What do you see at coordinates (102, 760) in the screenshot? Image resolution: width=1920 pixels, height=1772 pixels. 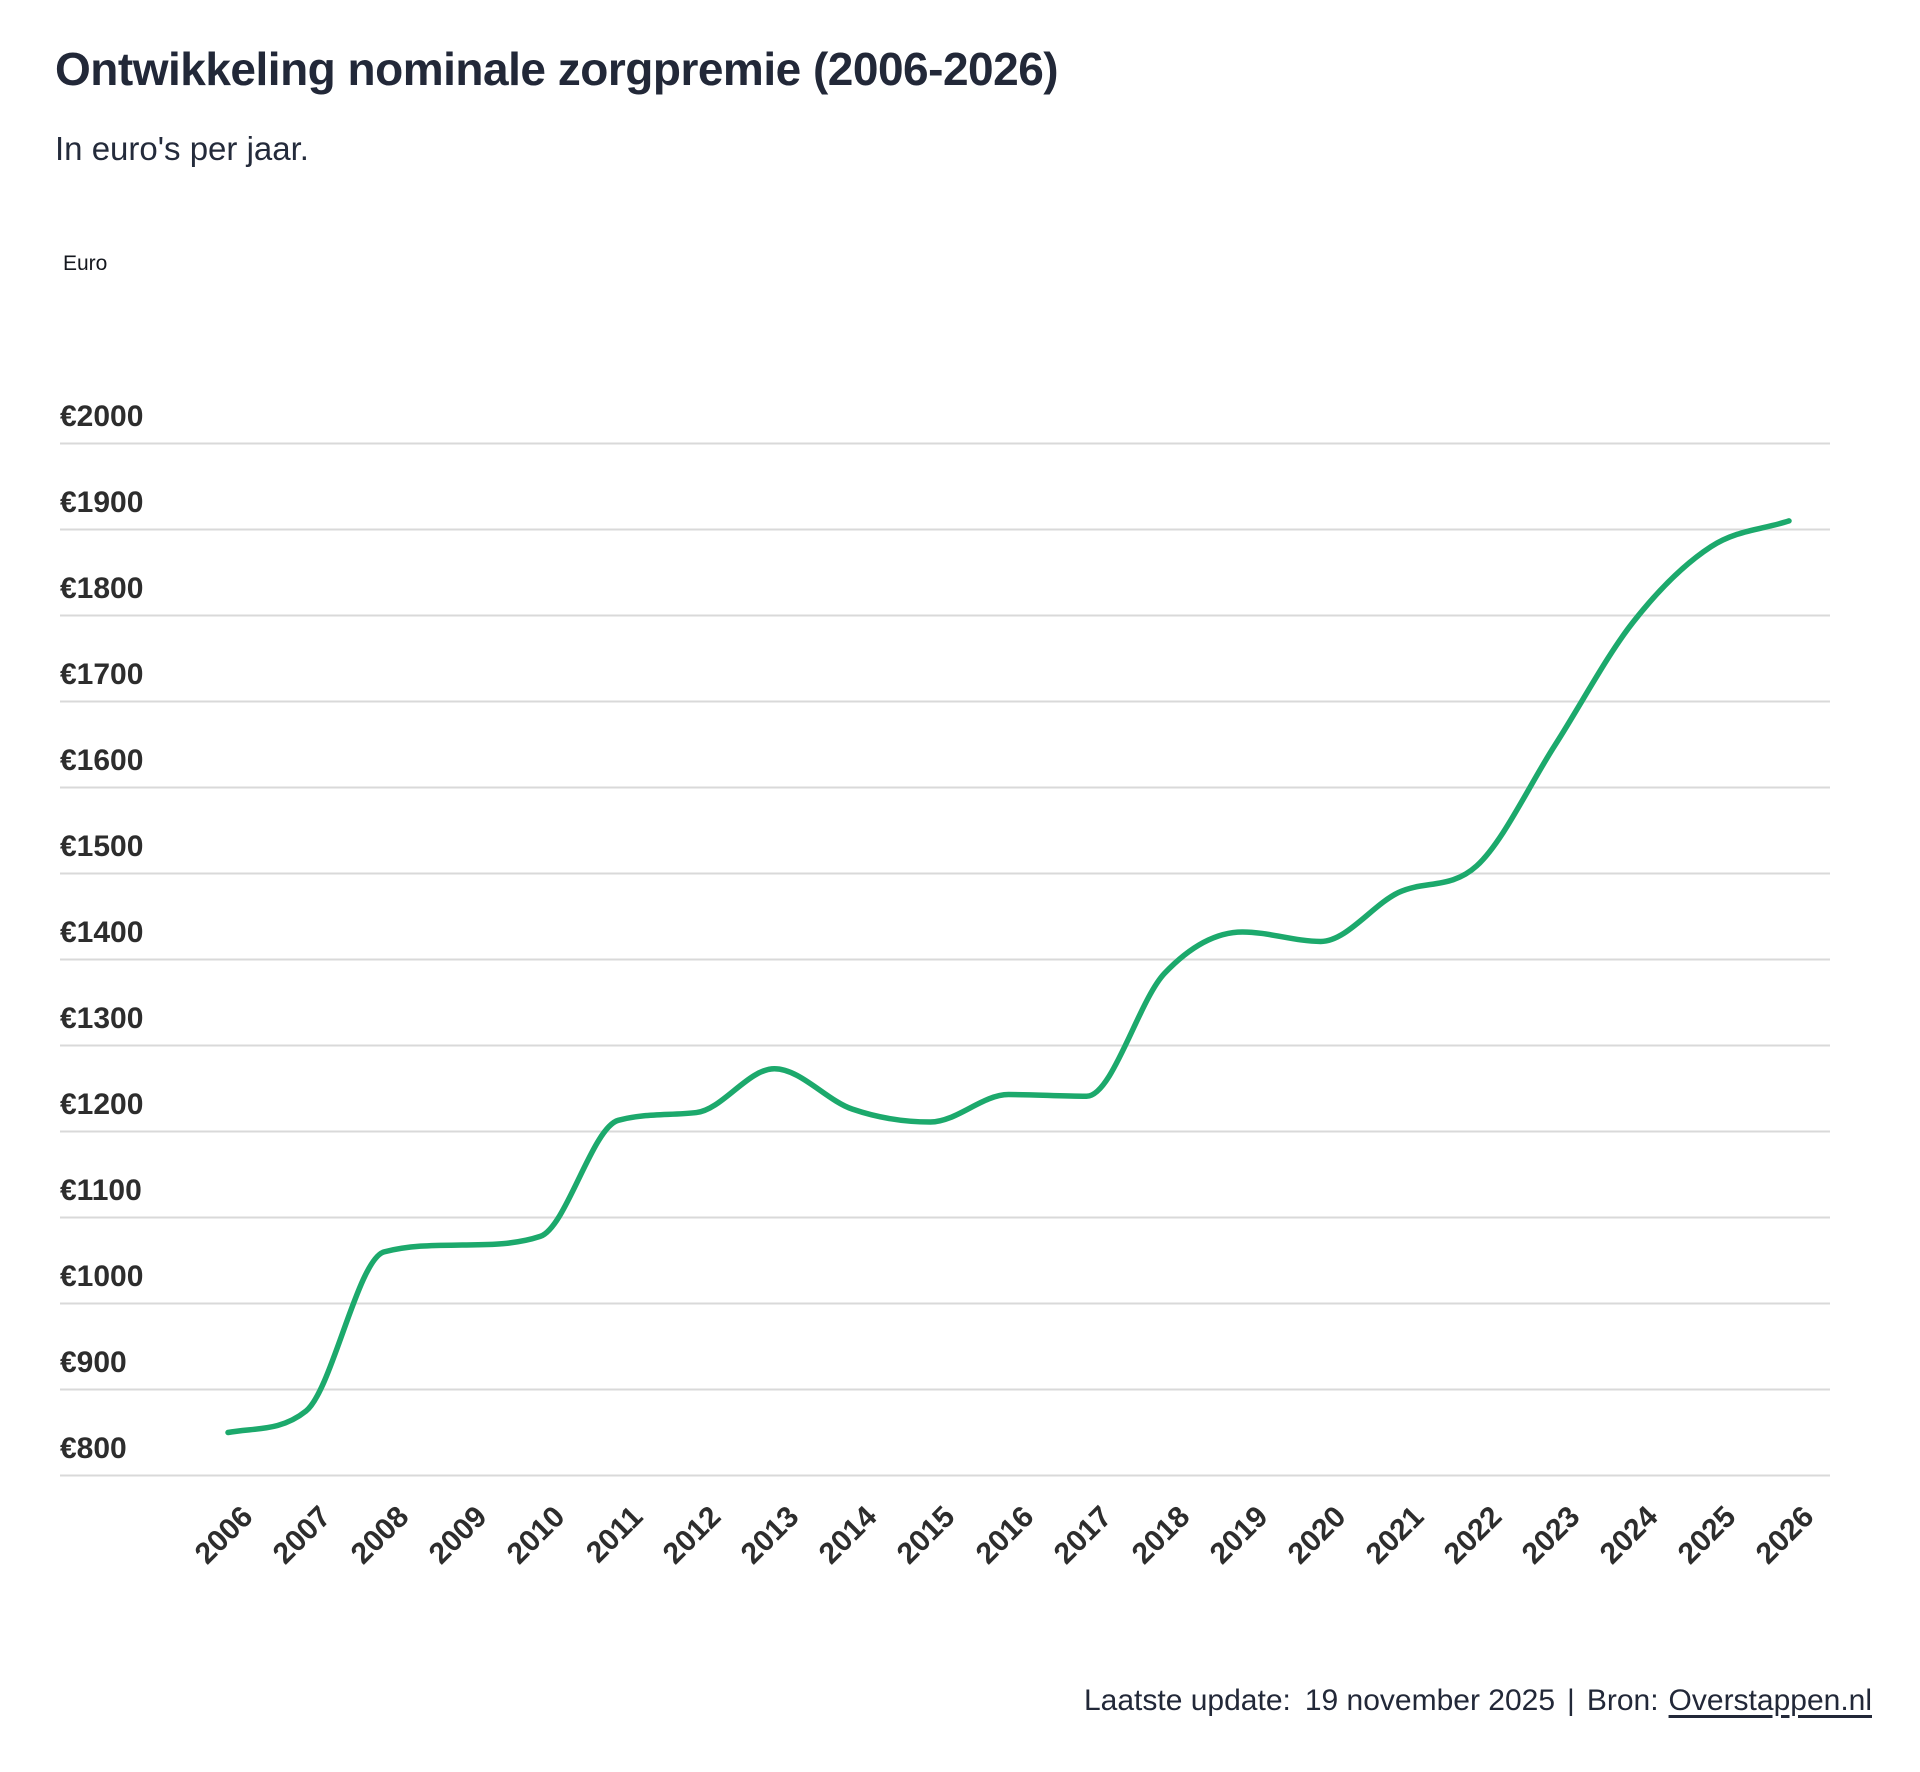 I see `y-tick-label: €1600` at bounding box center [102, 760].